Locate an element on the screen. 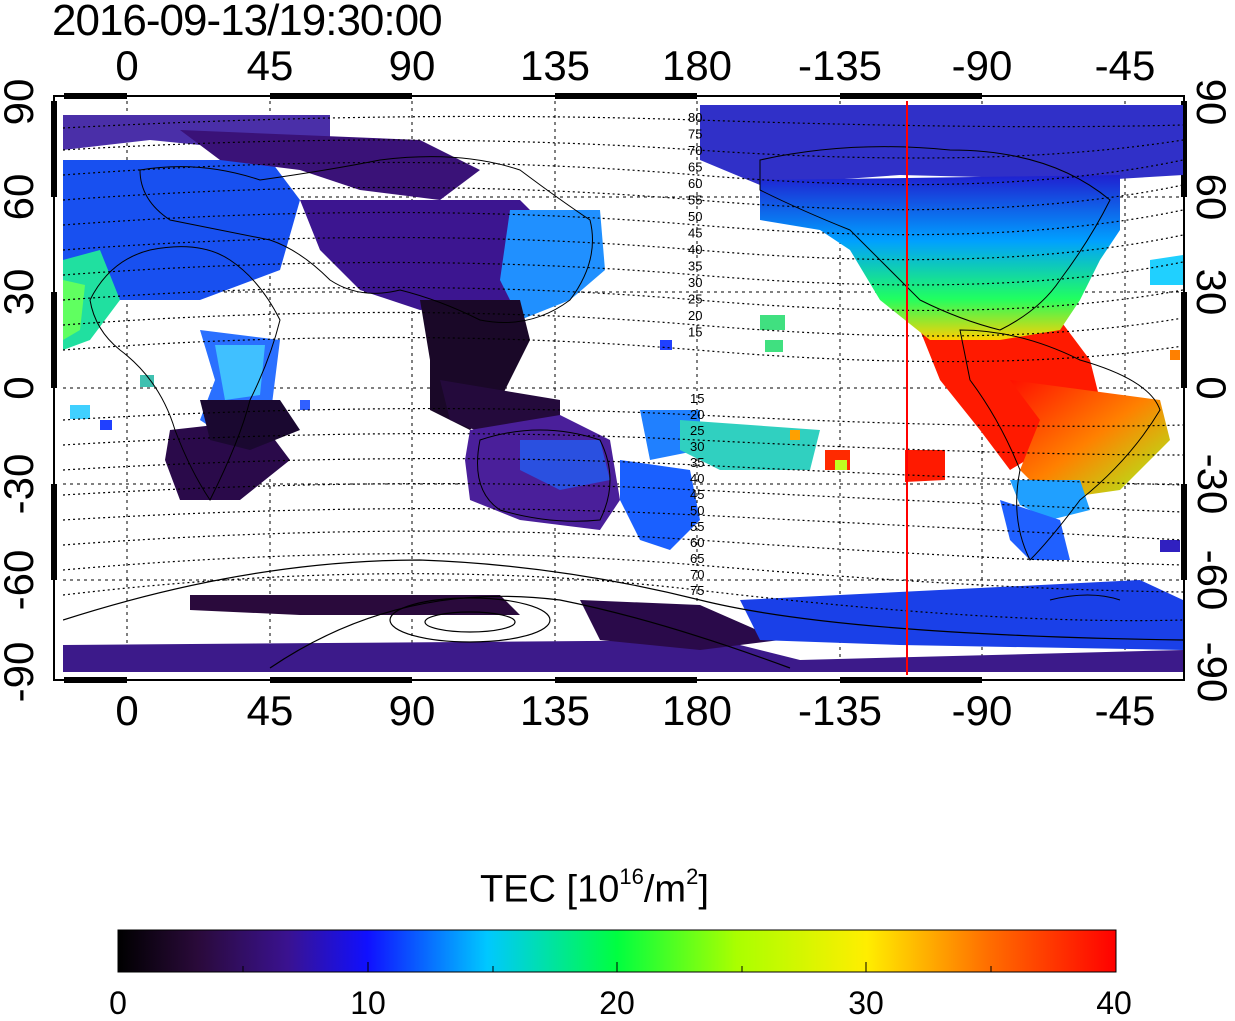 This screenshot has width=1235, height=1021. colorbar-tick-label: 10 is located at coordinates (368, 1003).